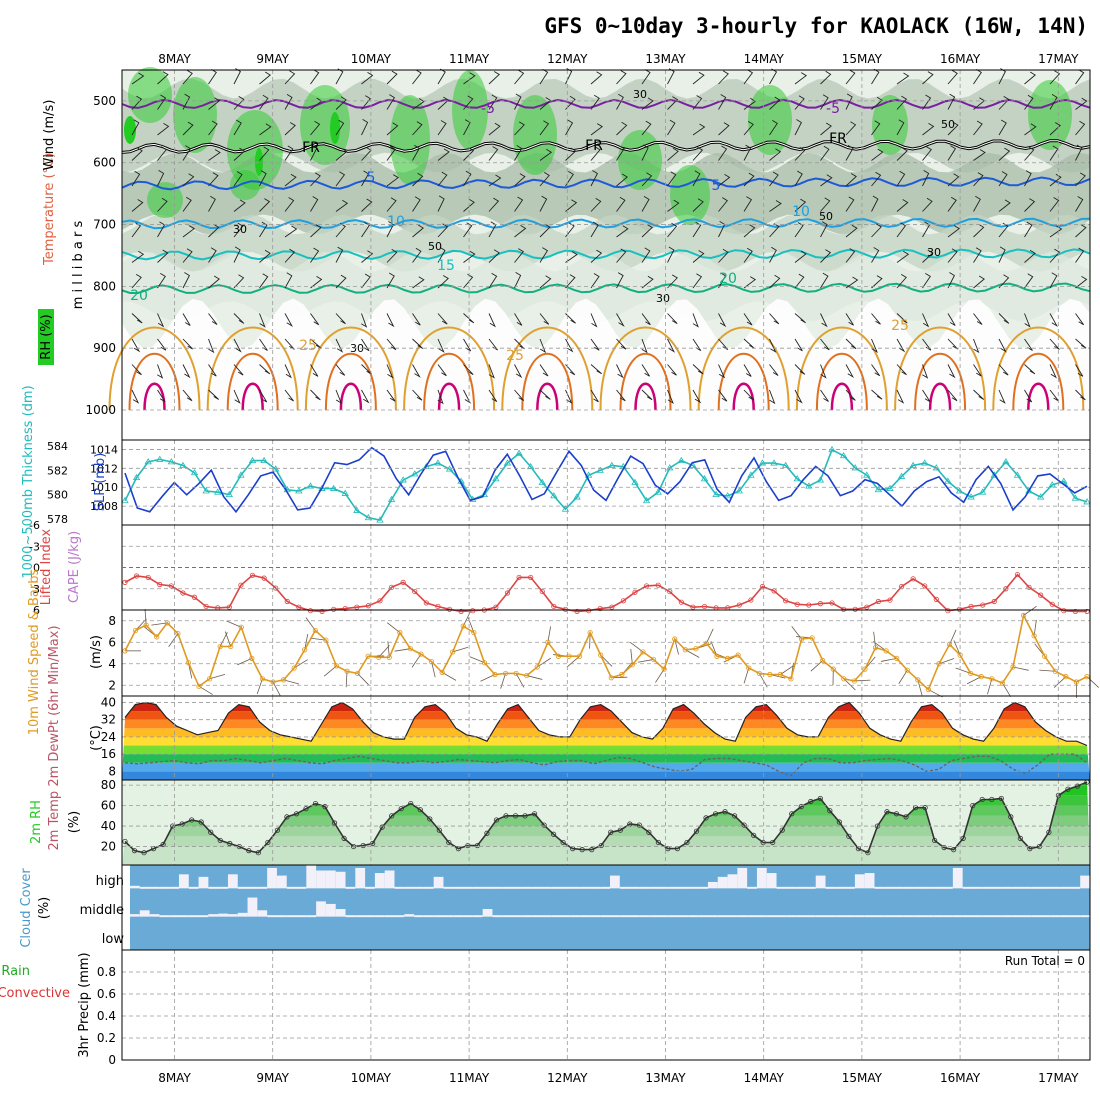 The image size is (1100, 1100). What do you see at coordinates (272, 1078) in the screenshot?
I see `date-label-bottom: 9MAY` at bounding box center [272, 1078].